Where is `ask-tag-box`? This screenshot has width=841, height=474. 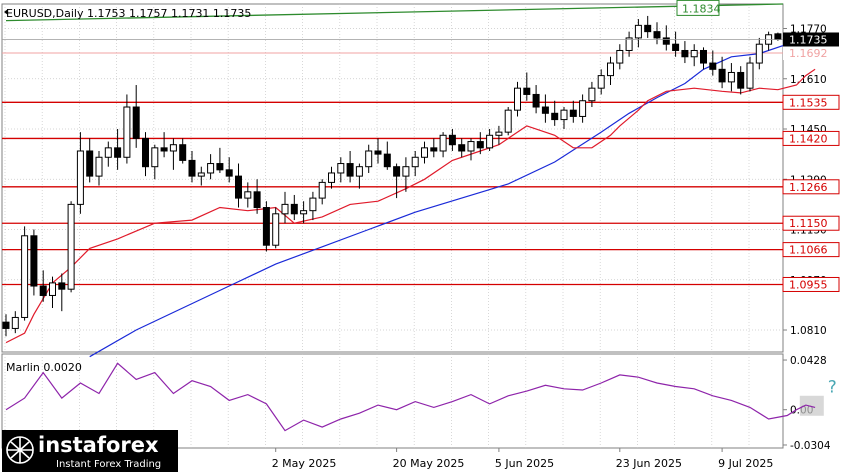
ask-tag-box is located at coordinates (811, 52).